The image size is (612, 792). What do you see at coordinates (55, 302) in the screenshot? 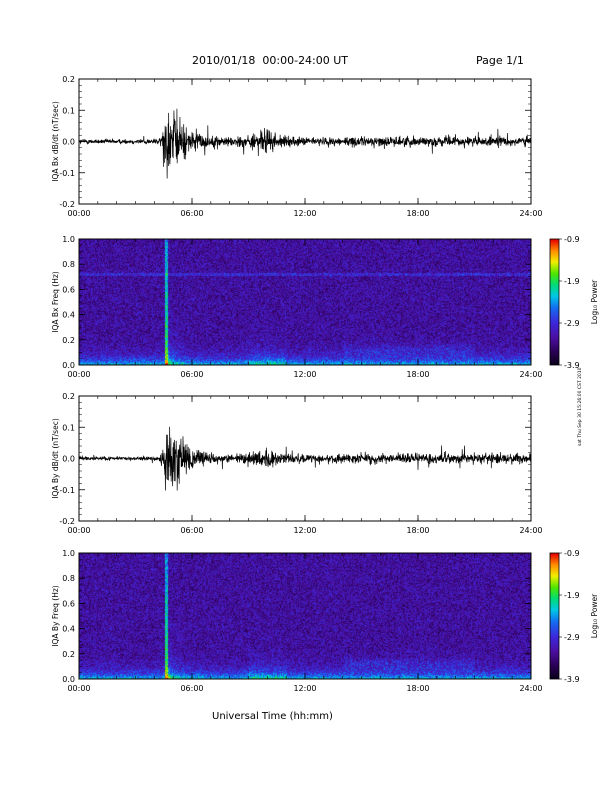
I see `y-axis-title: IQA Bx Freq (Hz)` at bounding box center [55, 302].